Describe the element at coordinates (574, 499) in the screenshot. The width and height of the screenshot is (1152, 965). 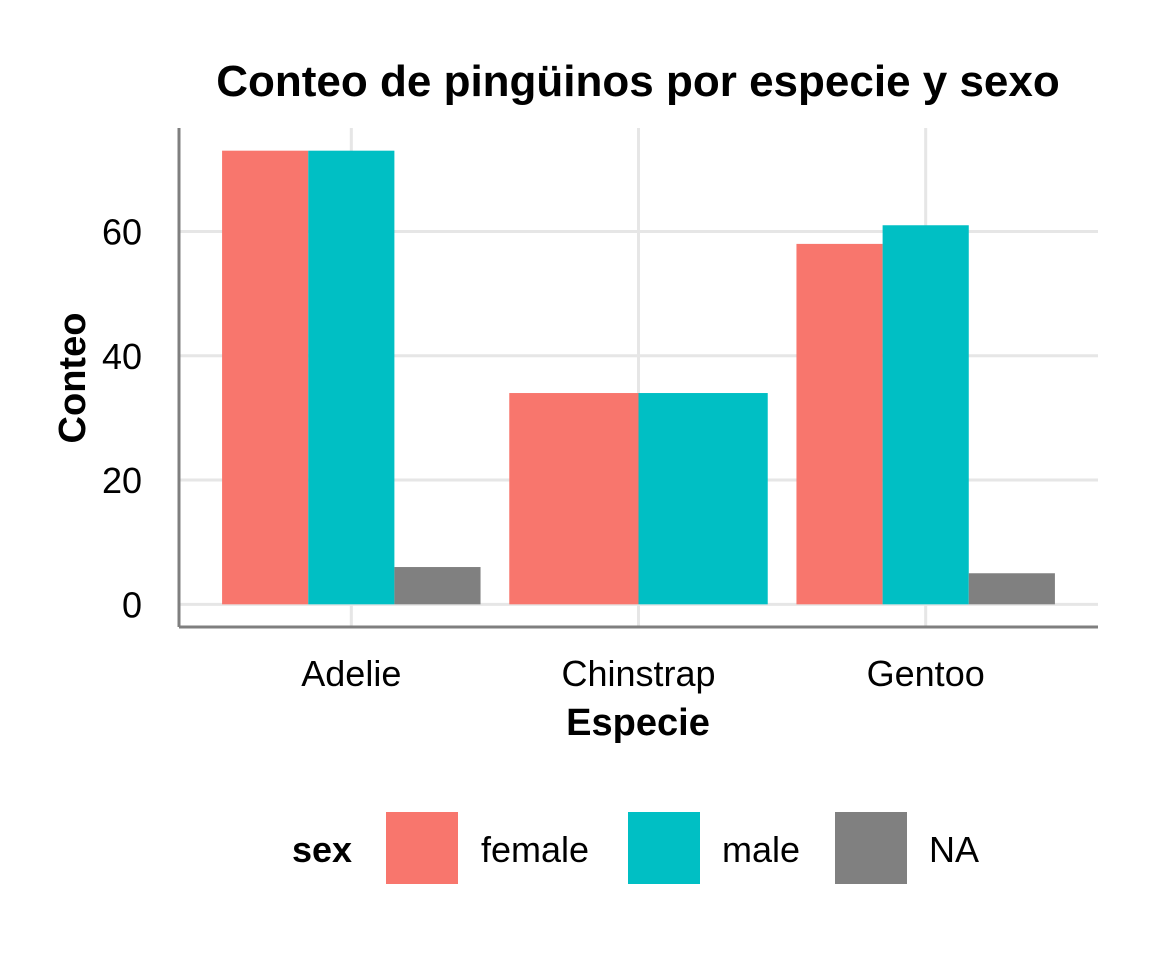
I see `bar-chinstrap-female` at that location.